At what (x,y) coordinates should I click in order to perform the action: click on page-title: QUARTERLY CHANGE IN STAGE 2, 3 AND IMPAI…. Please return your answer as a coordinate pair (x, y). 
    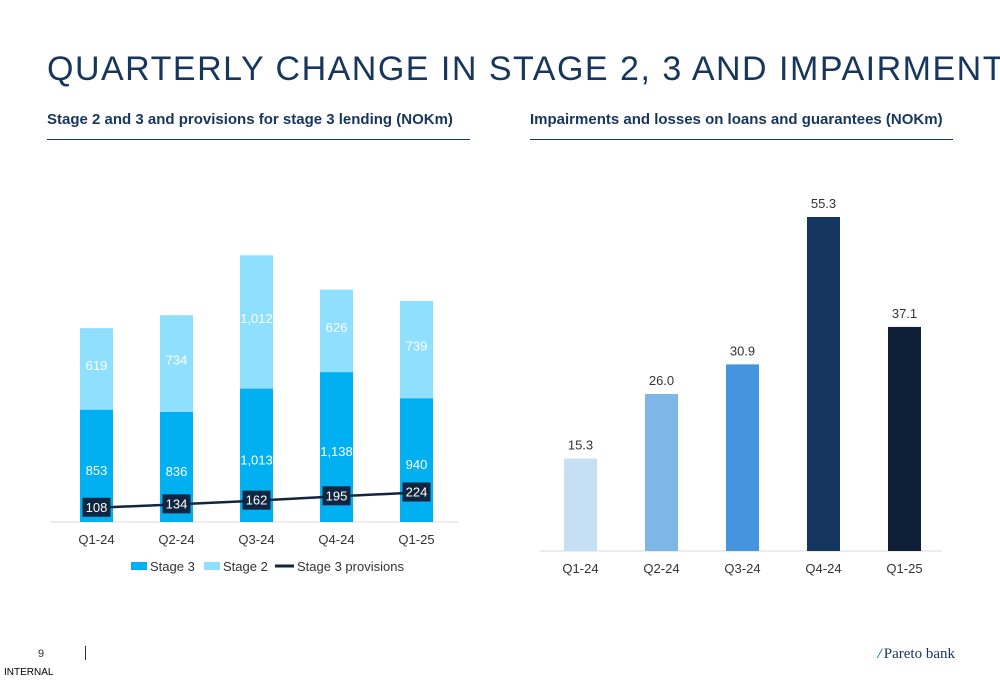
    Looking at the image, I should click on (523, 69).